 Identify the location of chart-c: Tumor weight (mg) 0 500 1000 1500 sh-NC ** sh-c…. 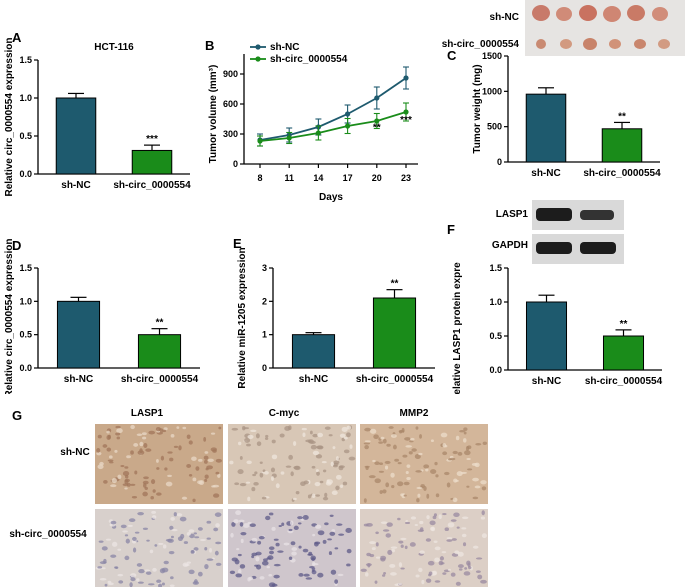
(566, 115).